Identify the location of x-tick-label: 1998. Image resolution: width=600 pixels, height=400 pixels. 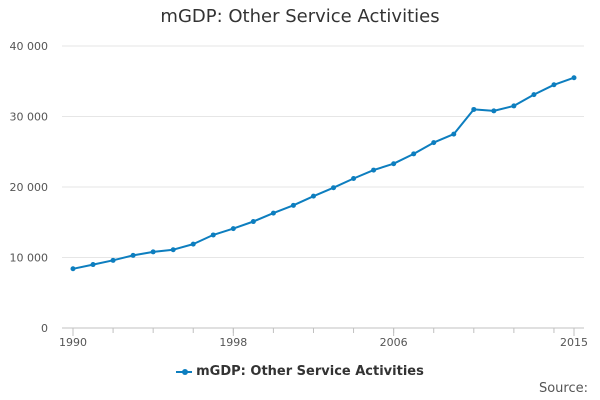
(233, 342).